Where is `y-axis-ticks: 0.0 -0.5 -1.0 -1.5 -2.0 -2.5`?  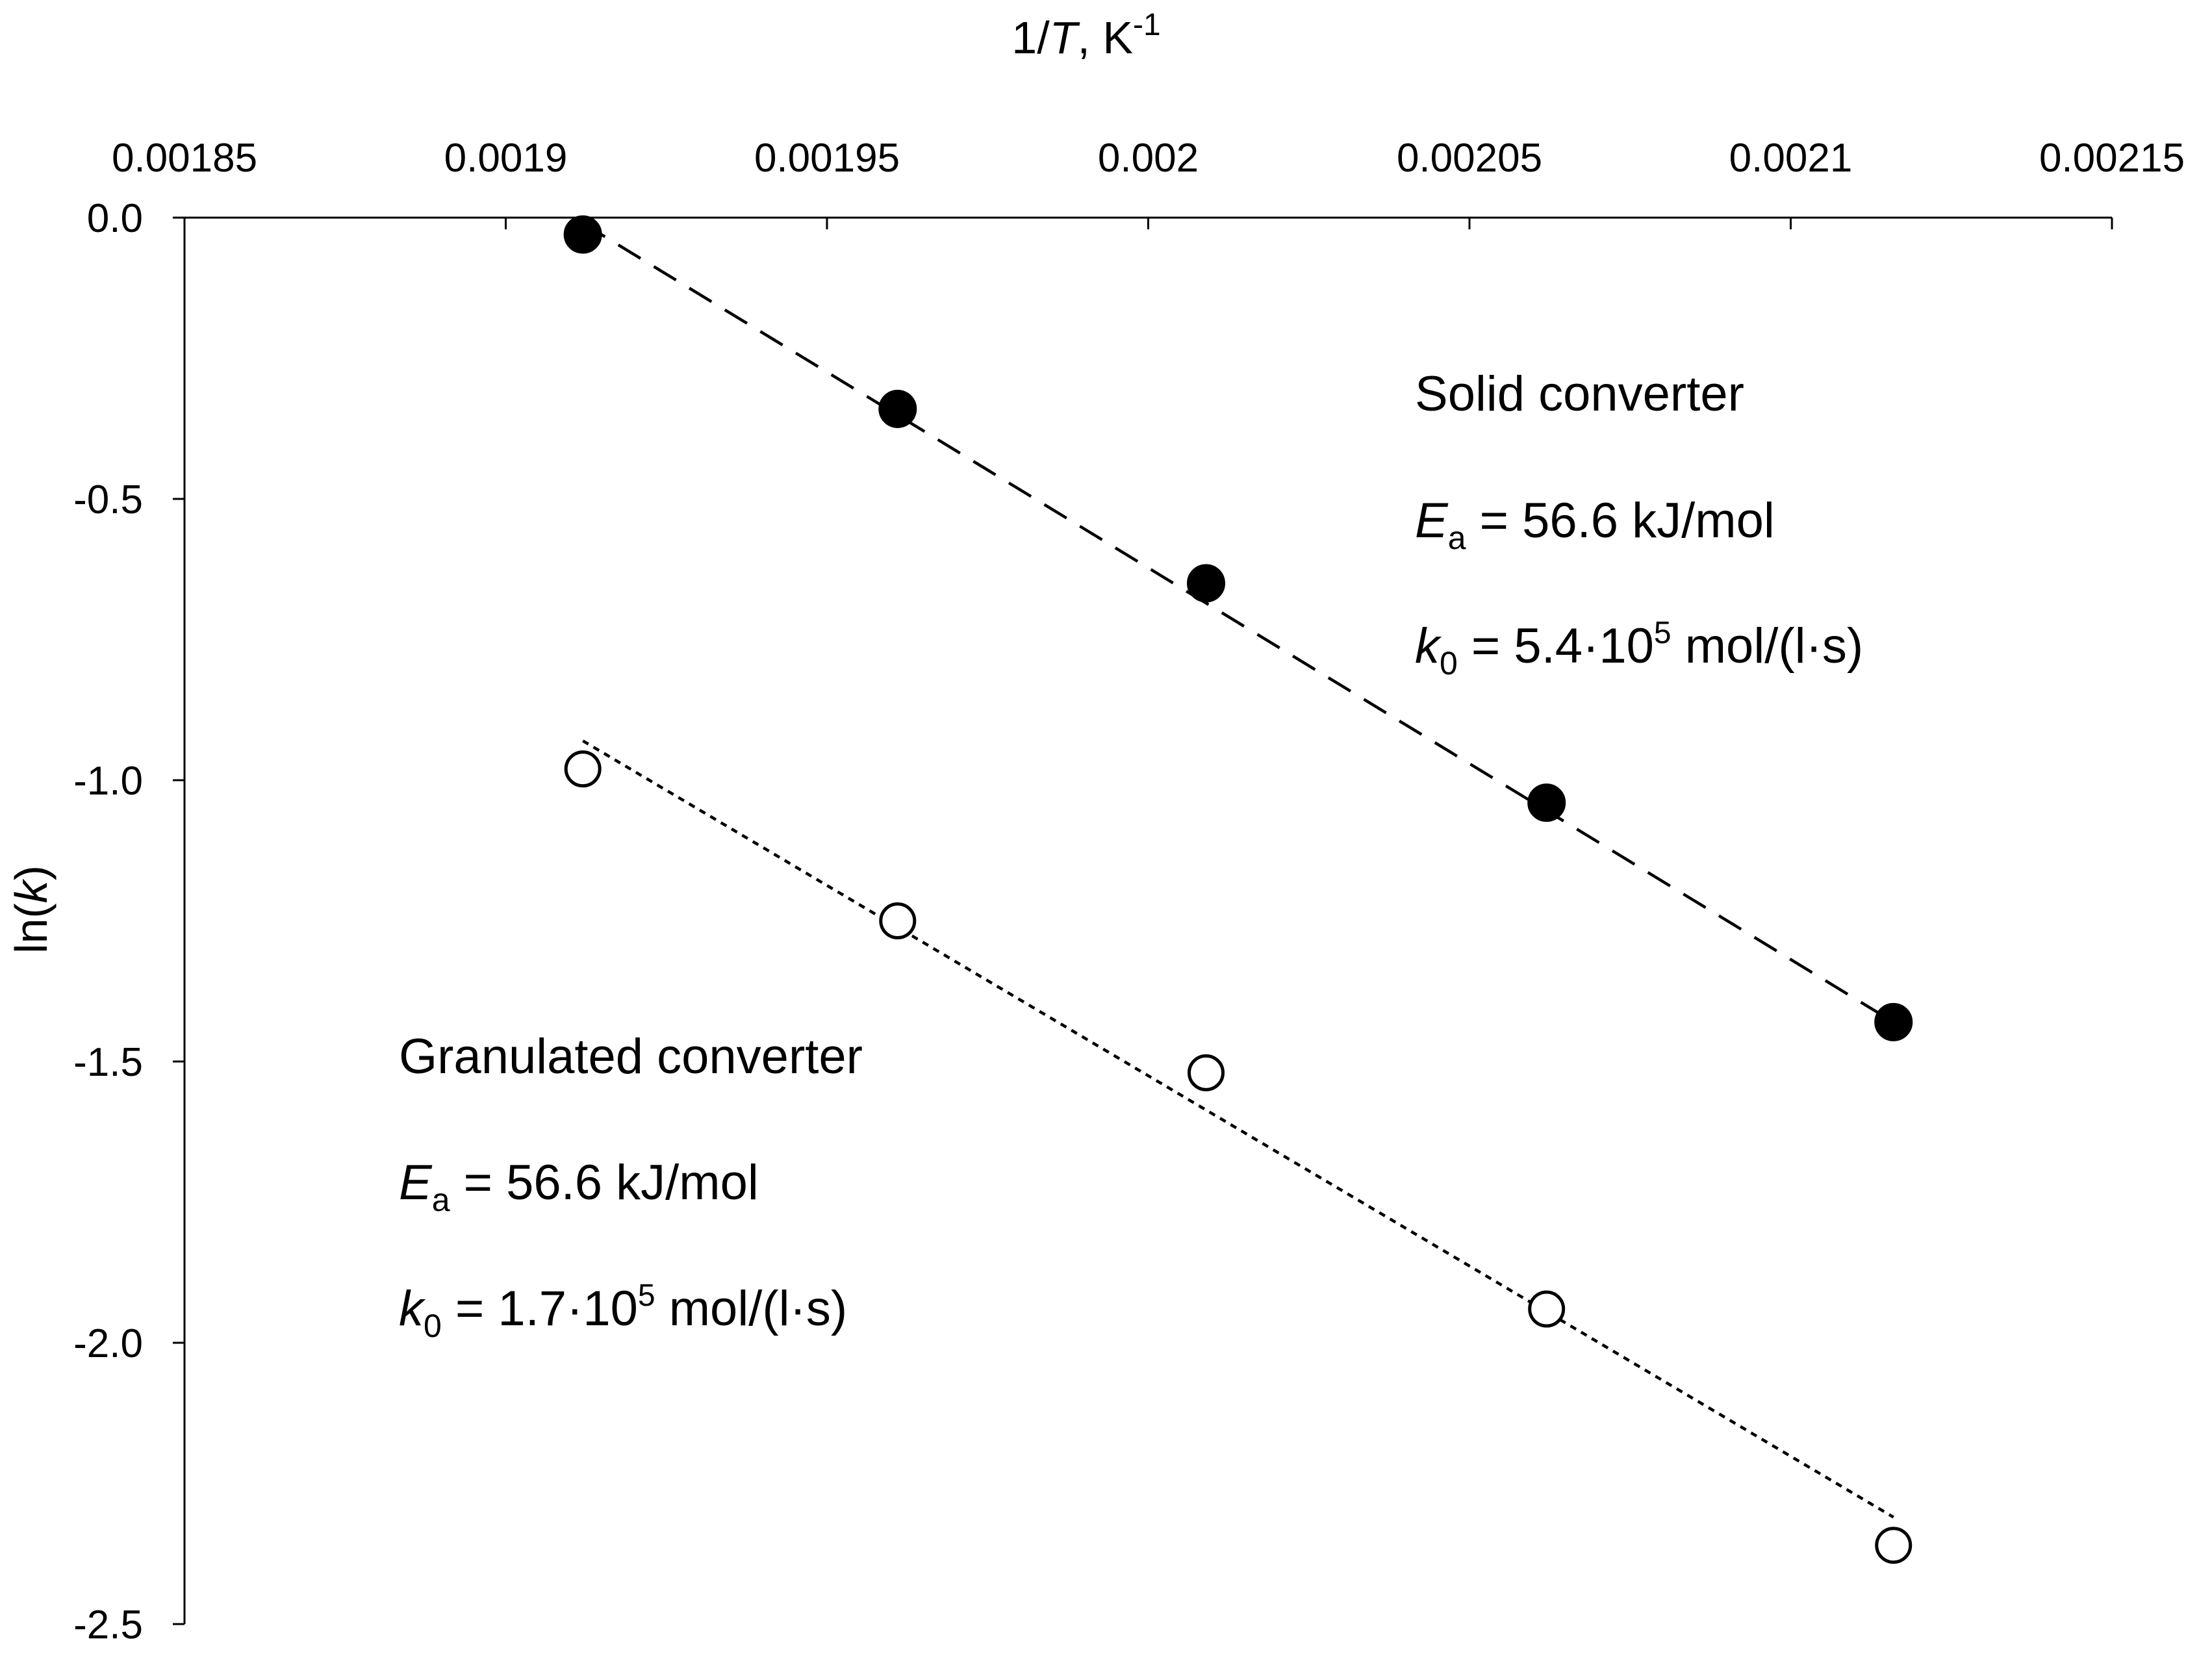
y-axis-ticks: 0.0 -0.5 -1.0 -1.5 -2.0 -2.5 is located at coordinates (128, 921).